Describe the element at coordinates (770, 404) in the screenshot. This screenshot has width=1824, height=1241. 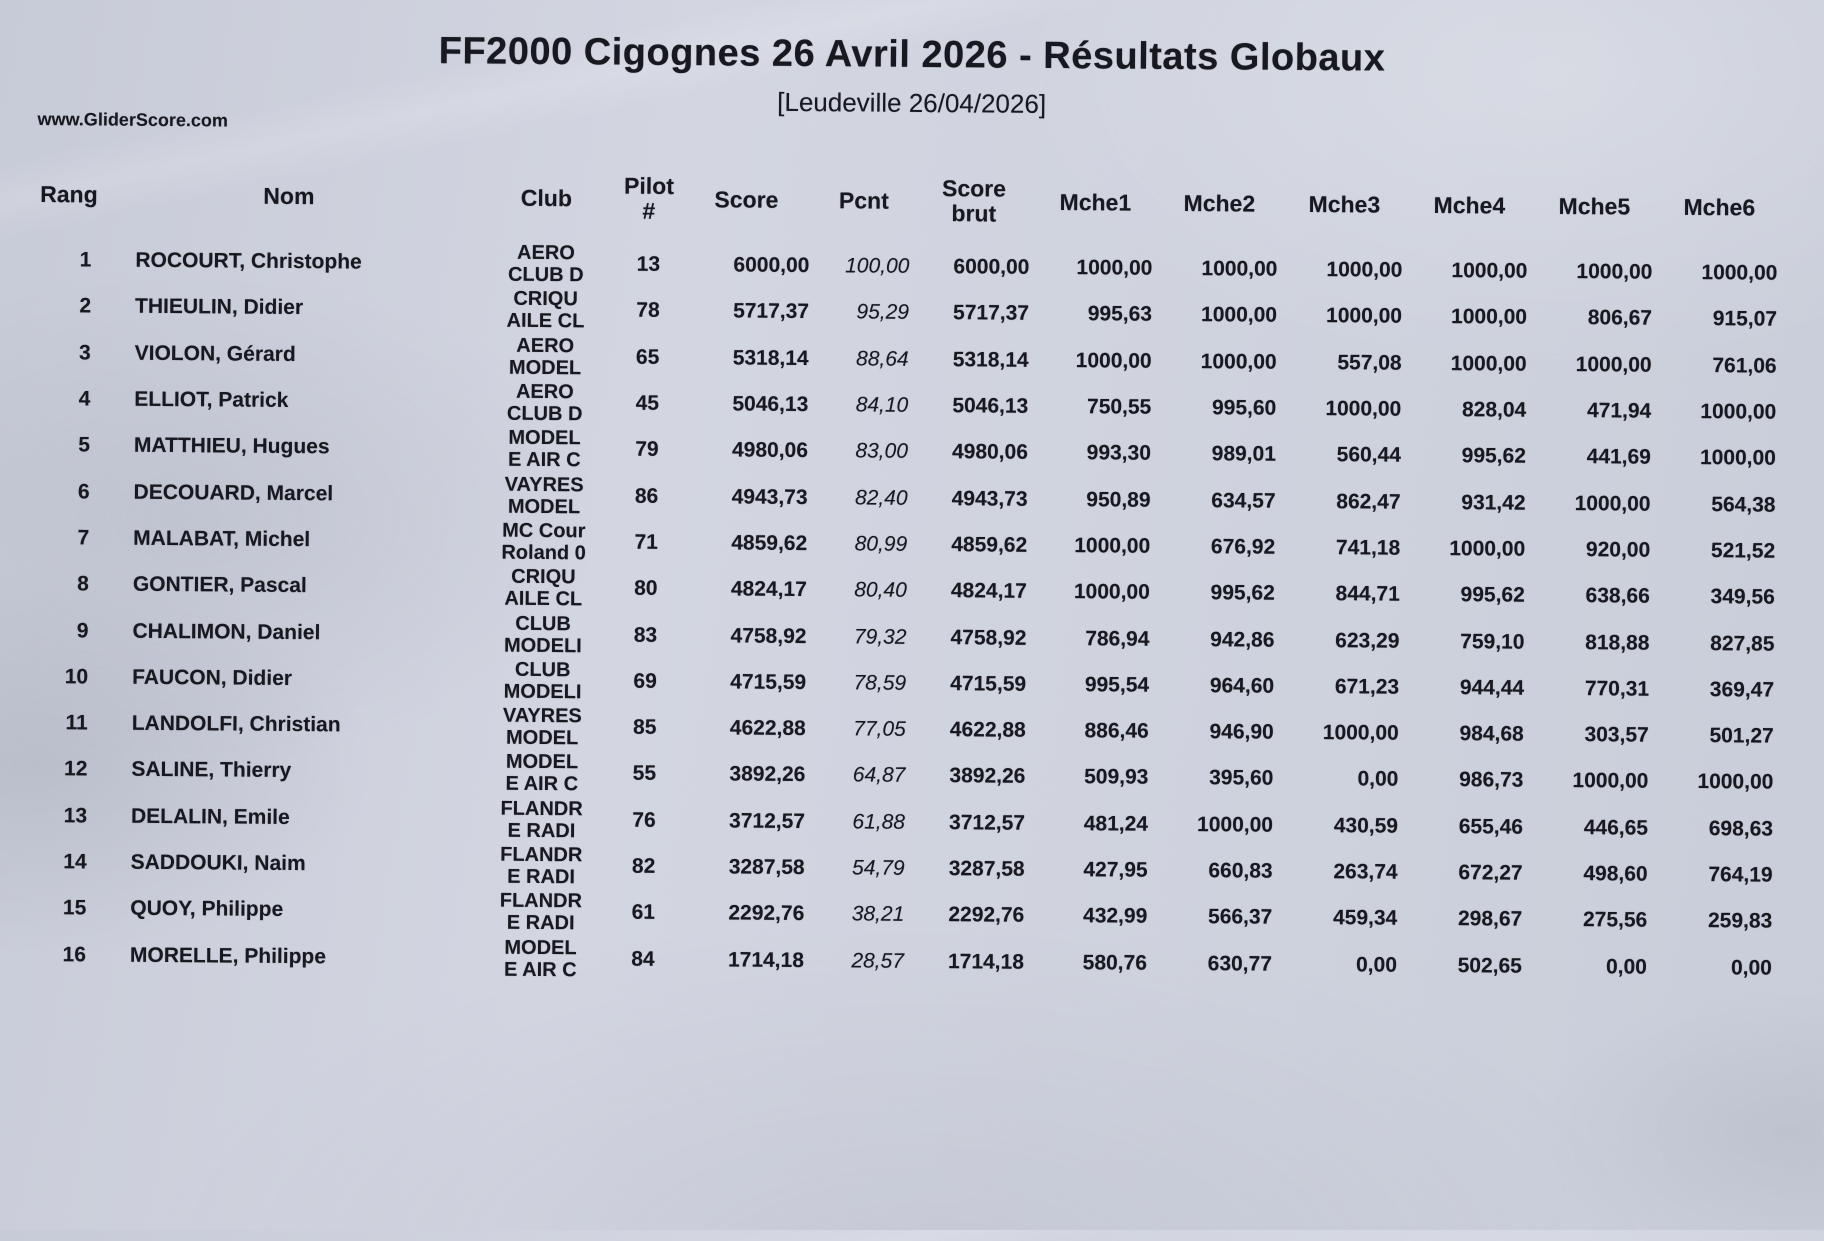
I see `cell-score: 5046,13` at that location.